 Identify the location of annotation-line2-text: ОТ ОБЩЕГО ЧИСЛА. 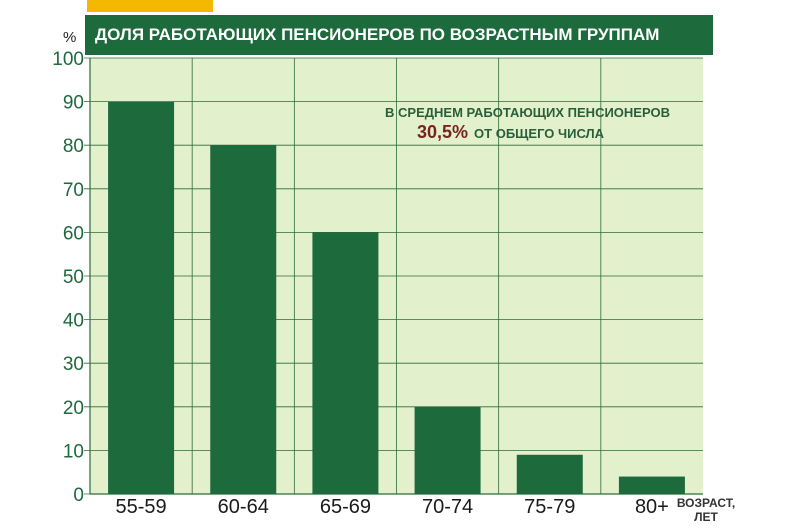
(539, 133).